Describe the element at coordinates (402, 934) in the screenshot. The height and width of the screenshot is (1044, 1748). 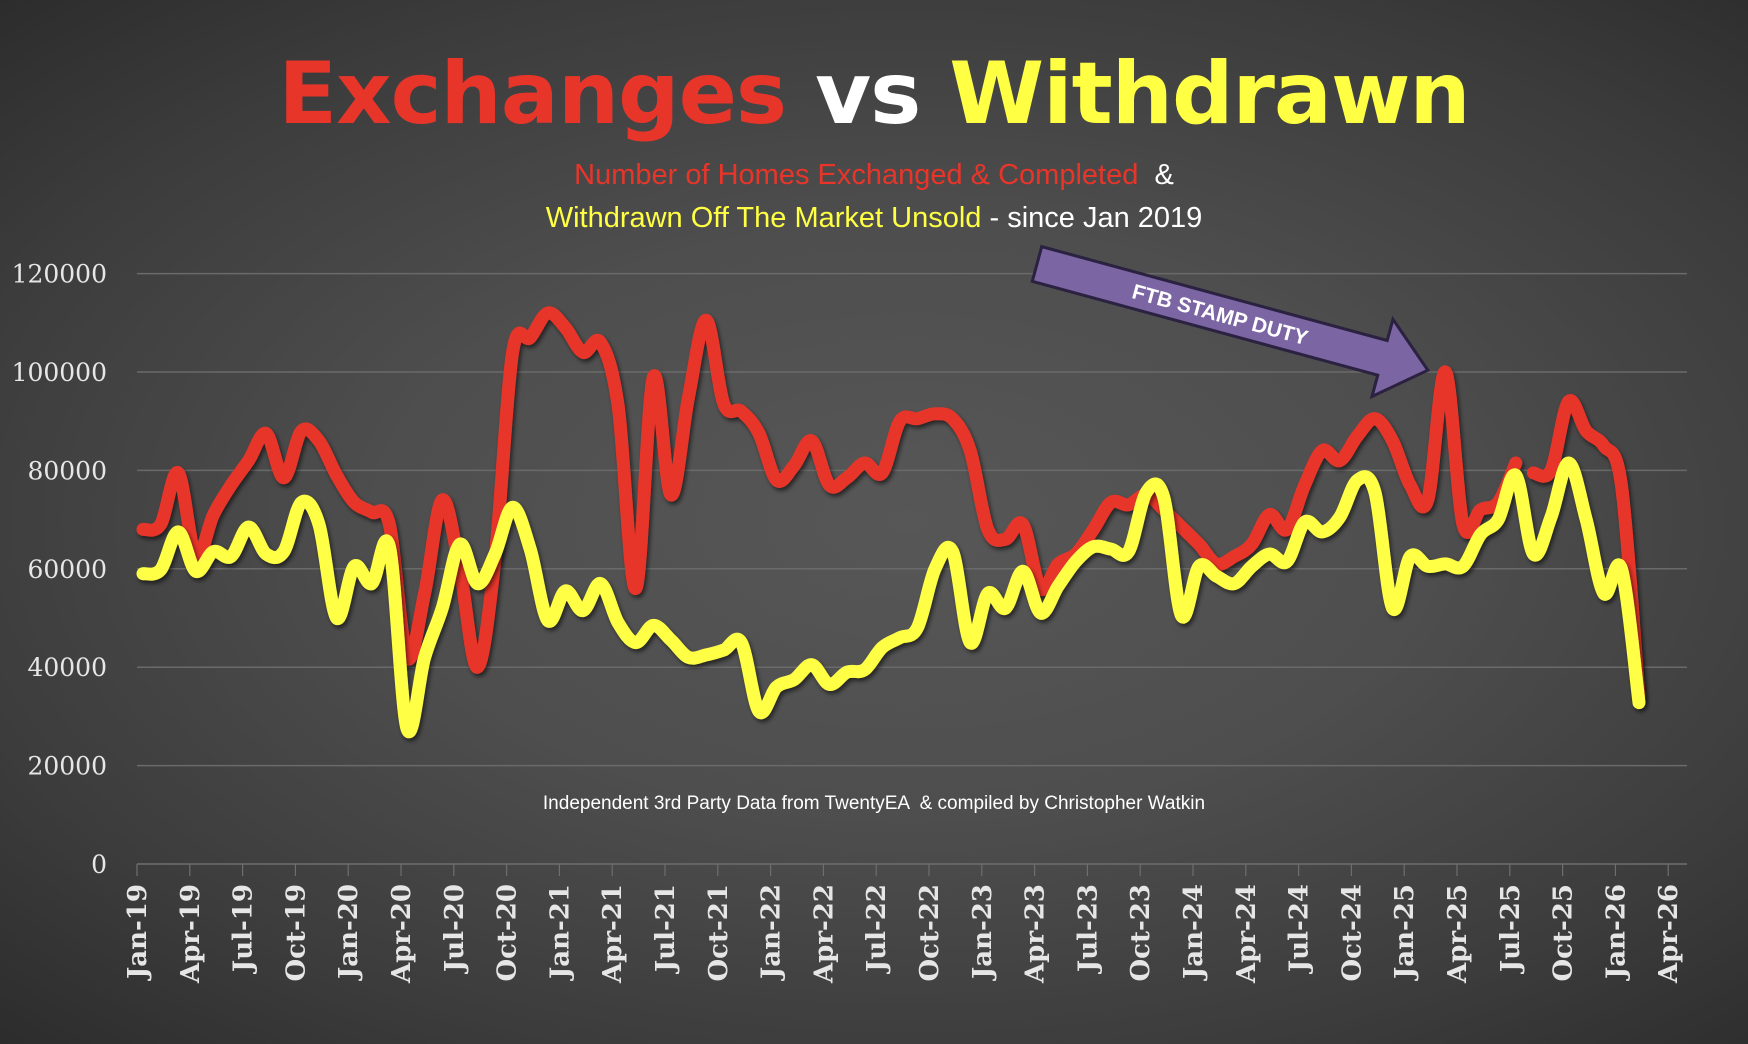
I see `x-tick-label: Apr-20` at that location.